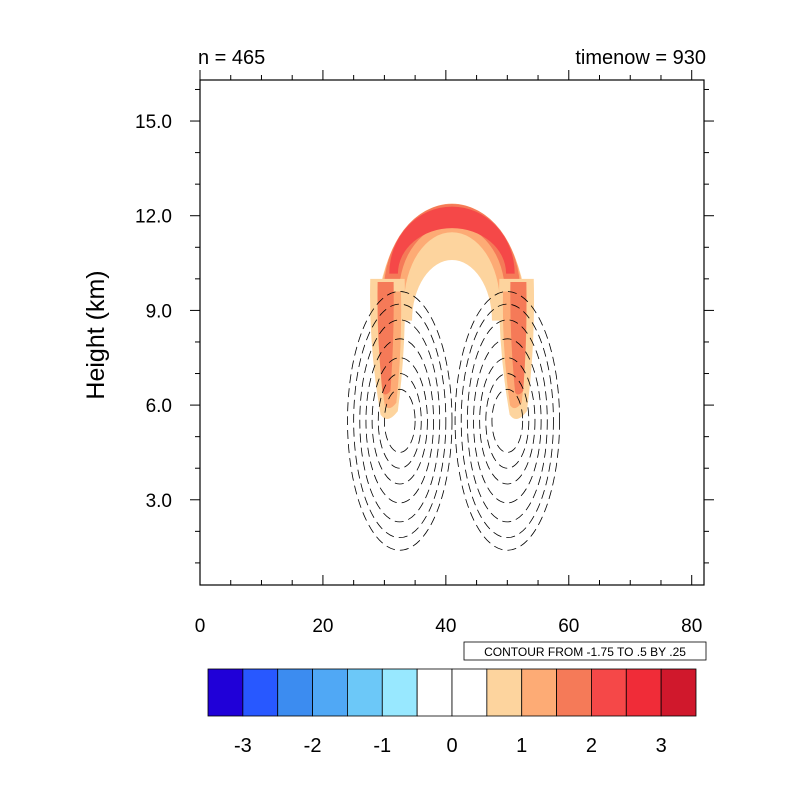 This screenshot has width=800, height=800. I want to click on y-tick-label: 3.0, so click(159, 501).